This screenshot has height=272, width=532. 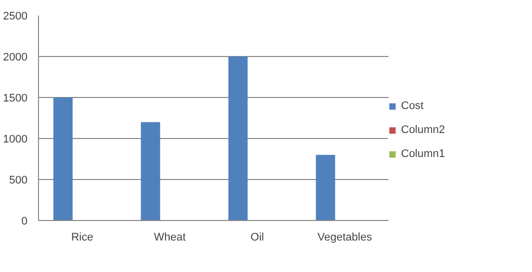 I want to click on y-tick-label: 2000, so click(x=15, y=58).